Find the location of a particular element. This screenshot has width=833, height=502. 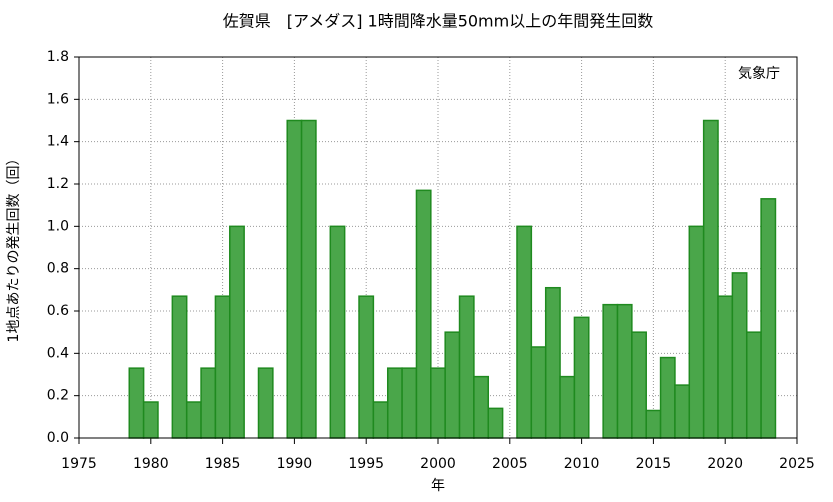

x-tick-label: 2000 is located at coordinates (438, 464).